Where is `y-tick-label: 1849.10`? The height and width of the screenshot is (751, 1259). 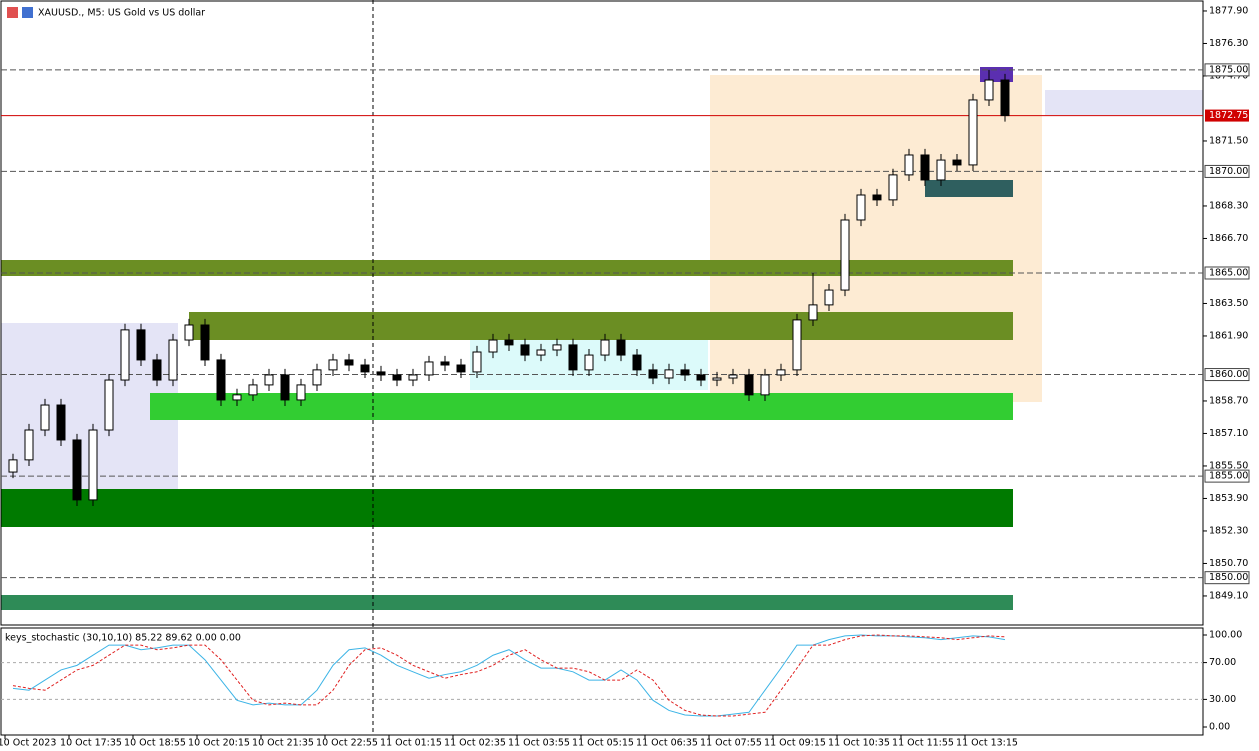 y-tick-label: 1849.10 is located at coordinates (1228, 595).